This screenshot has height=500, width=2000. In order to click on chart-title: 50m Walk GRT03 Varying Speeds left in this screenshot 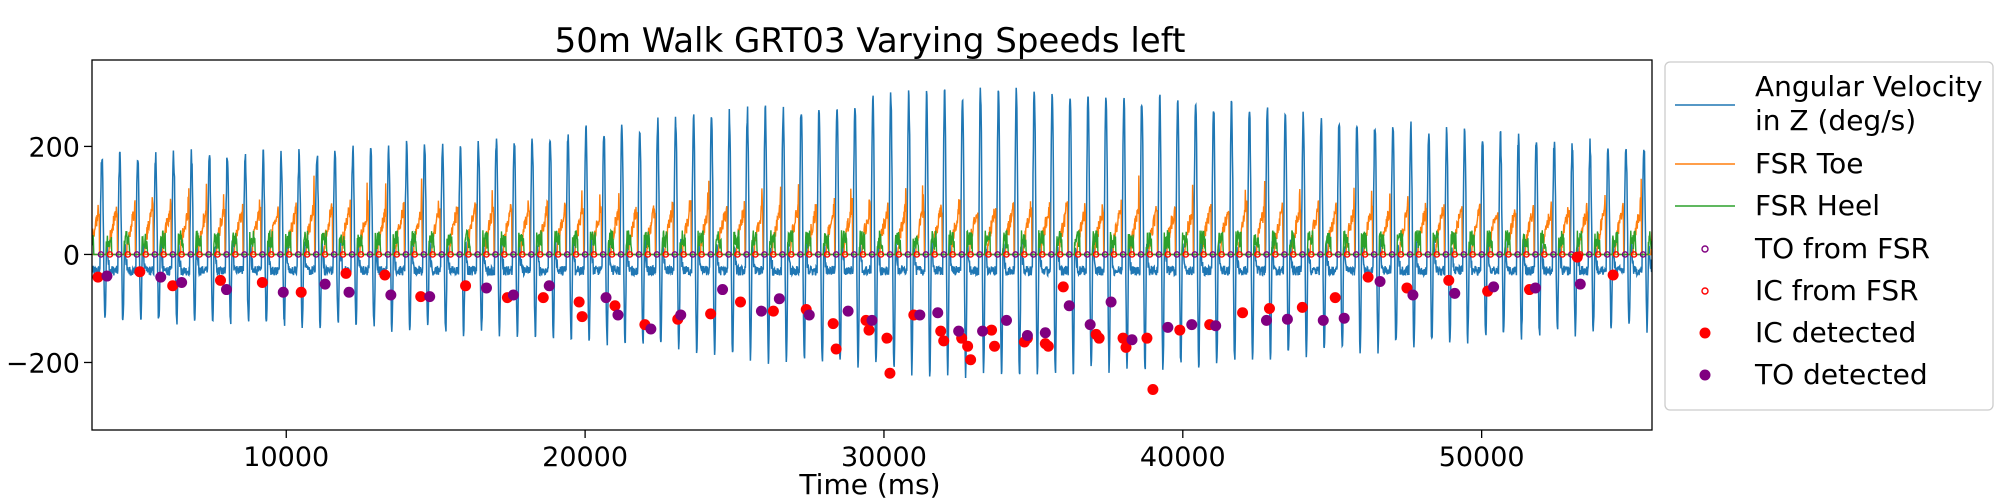, I will do `click(870, 41)`.